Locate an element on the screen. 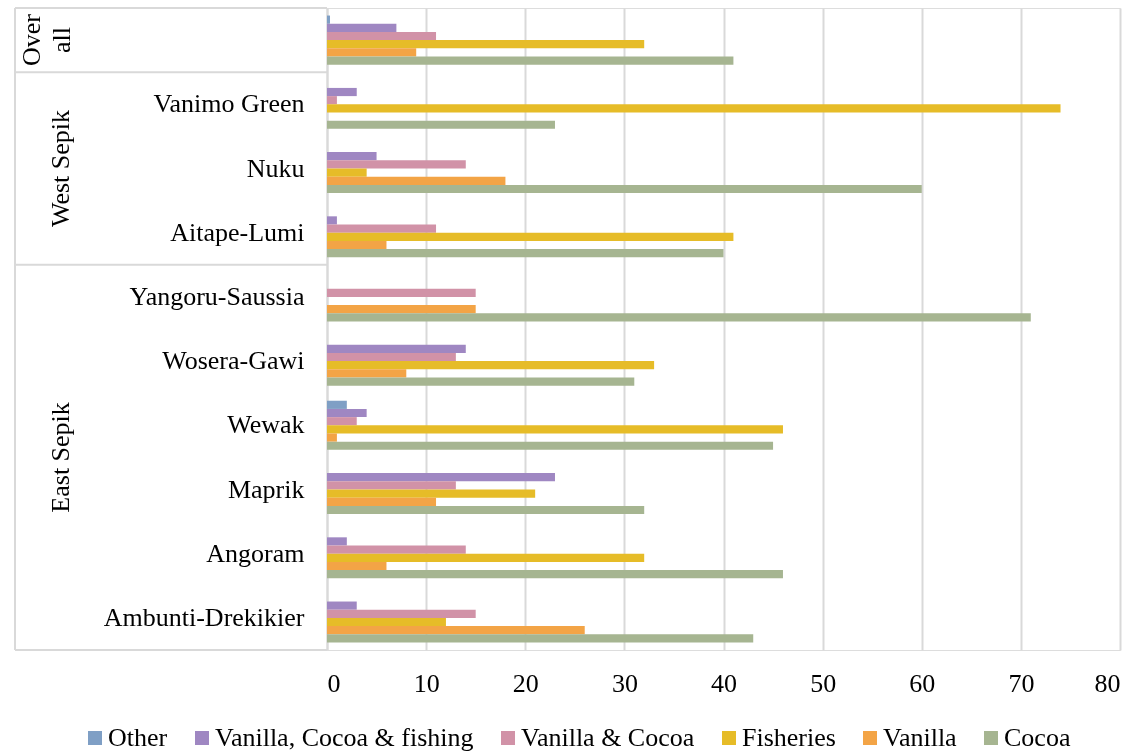 Image resolution: width=1135 pixels, height=752 pixels. y-tick-label: Yangoru-Saussia is located at coordinates (217, 296).